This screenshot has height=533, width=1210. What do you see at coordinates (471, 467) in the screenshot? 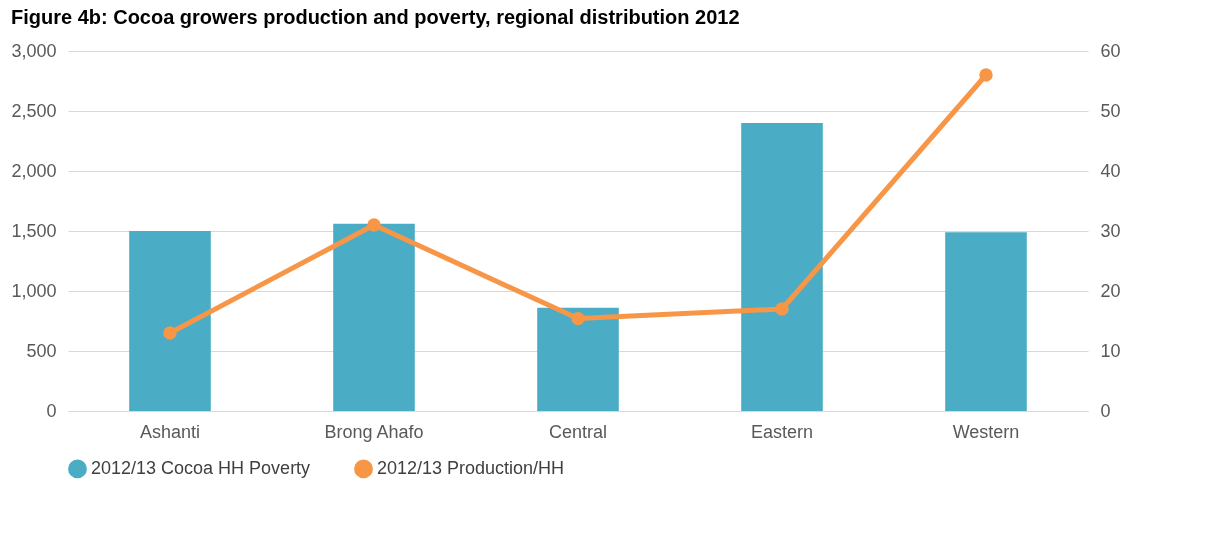
I see `legend-label: 2012/13 Production/HH` at bounding box center [471, 467].